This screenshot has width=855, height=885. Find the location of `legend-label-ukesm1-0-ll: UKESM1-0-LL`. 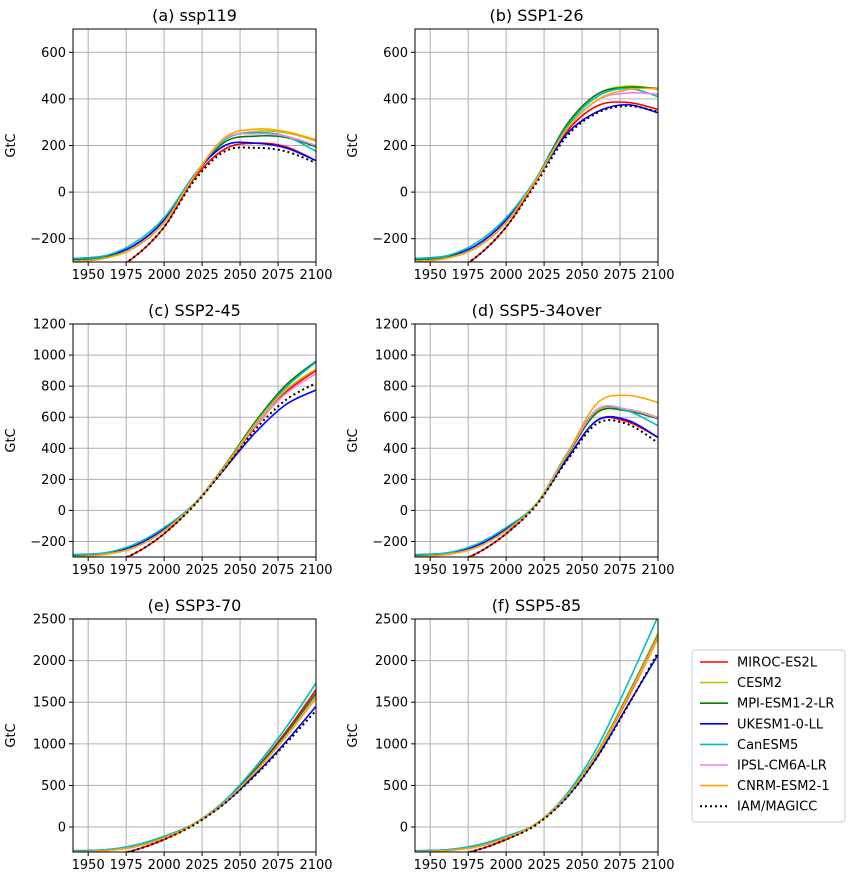

legend-label-ukesm1-0-ll: UKESM1-0-LL is located at coordinates (780, 724).